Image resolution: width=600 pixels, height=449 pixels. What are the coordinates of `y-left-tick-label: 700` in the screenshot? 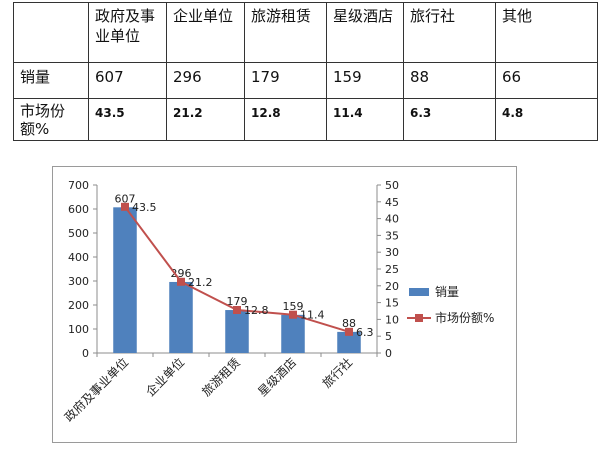 It's located at (78, 185).